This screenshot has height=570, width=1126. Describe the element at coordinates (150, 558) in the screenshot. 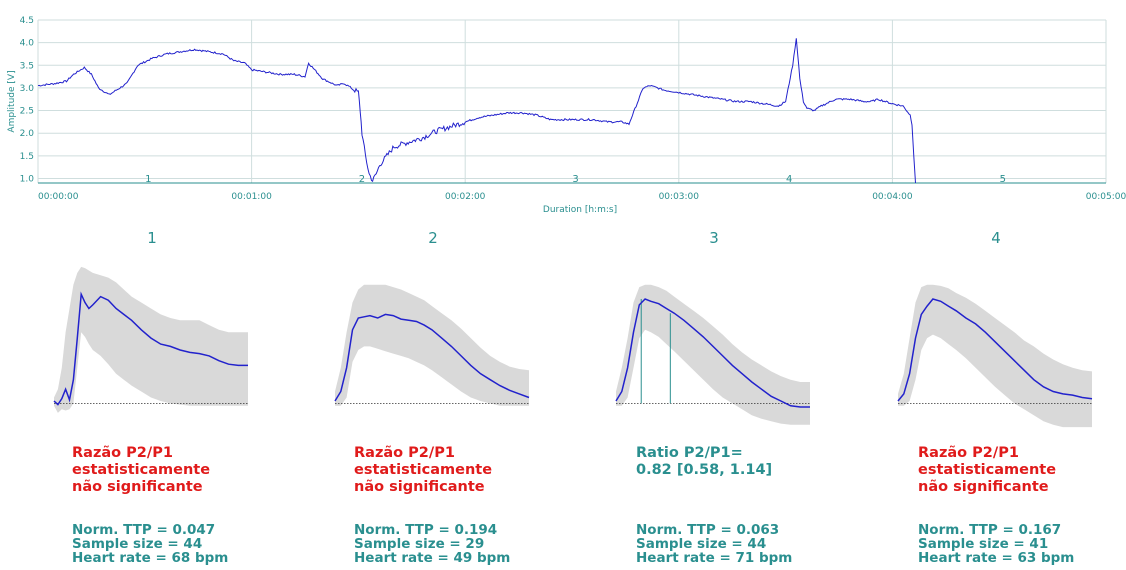

I see `heart-rate: Heart rate = 68 bpm` at that location.